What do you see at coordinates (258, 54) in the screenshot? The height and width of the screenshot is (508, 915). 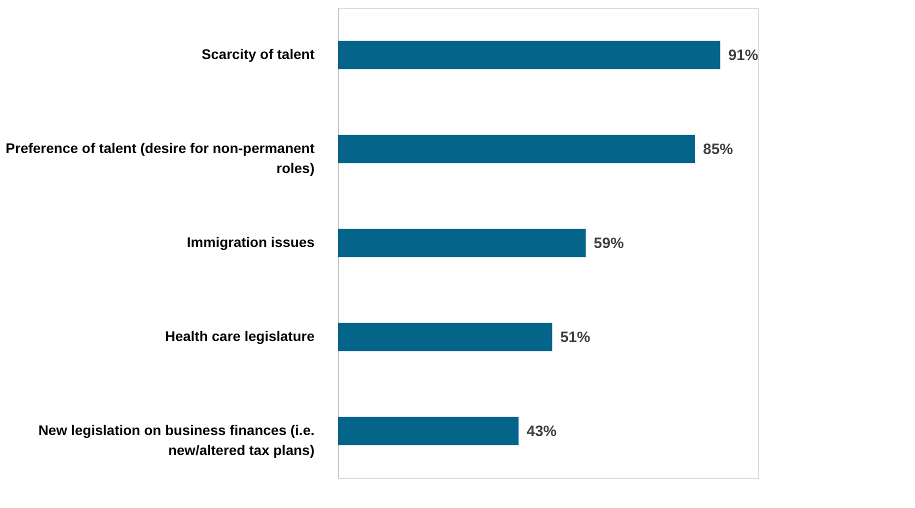 I see `y-tick-label: Scarcity of talent` at bounding box center [258, 54].